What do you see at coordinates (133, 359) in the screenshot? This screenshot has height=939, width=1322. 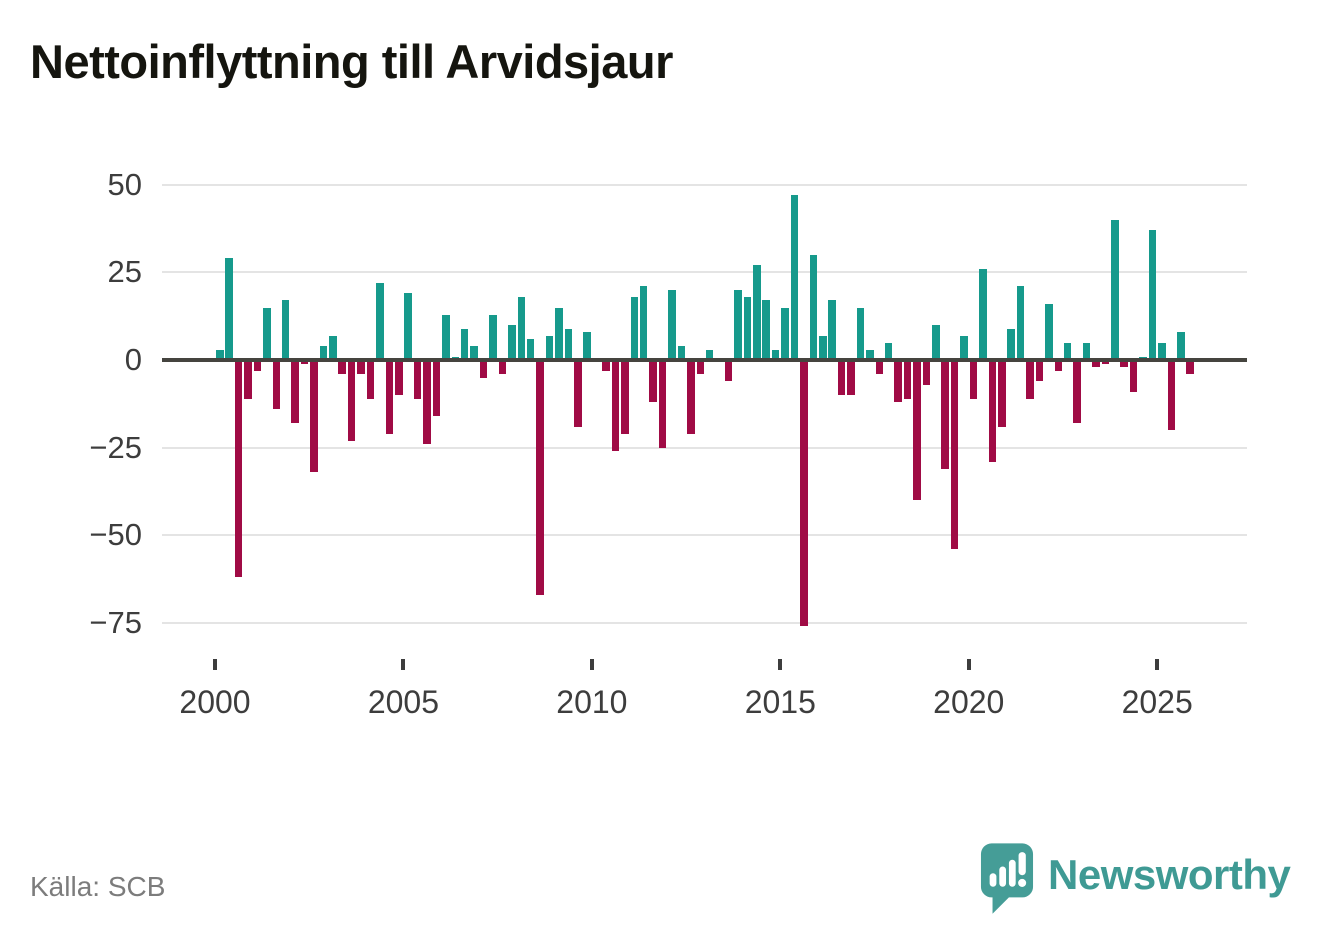 I see `y-axis-label: 0` at bounding box center [133, 359].